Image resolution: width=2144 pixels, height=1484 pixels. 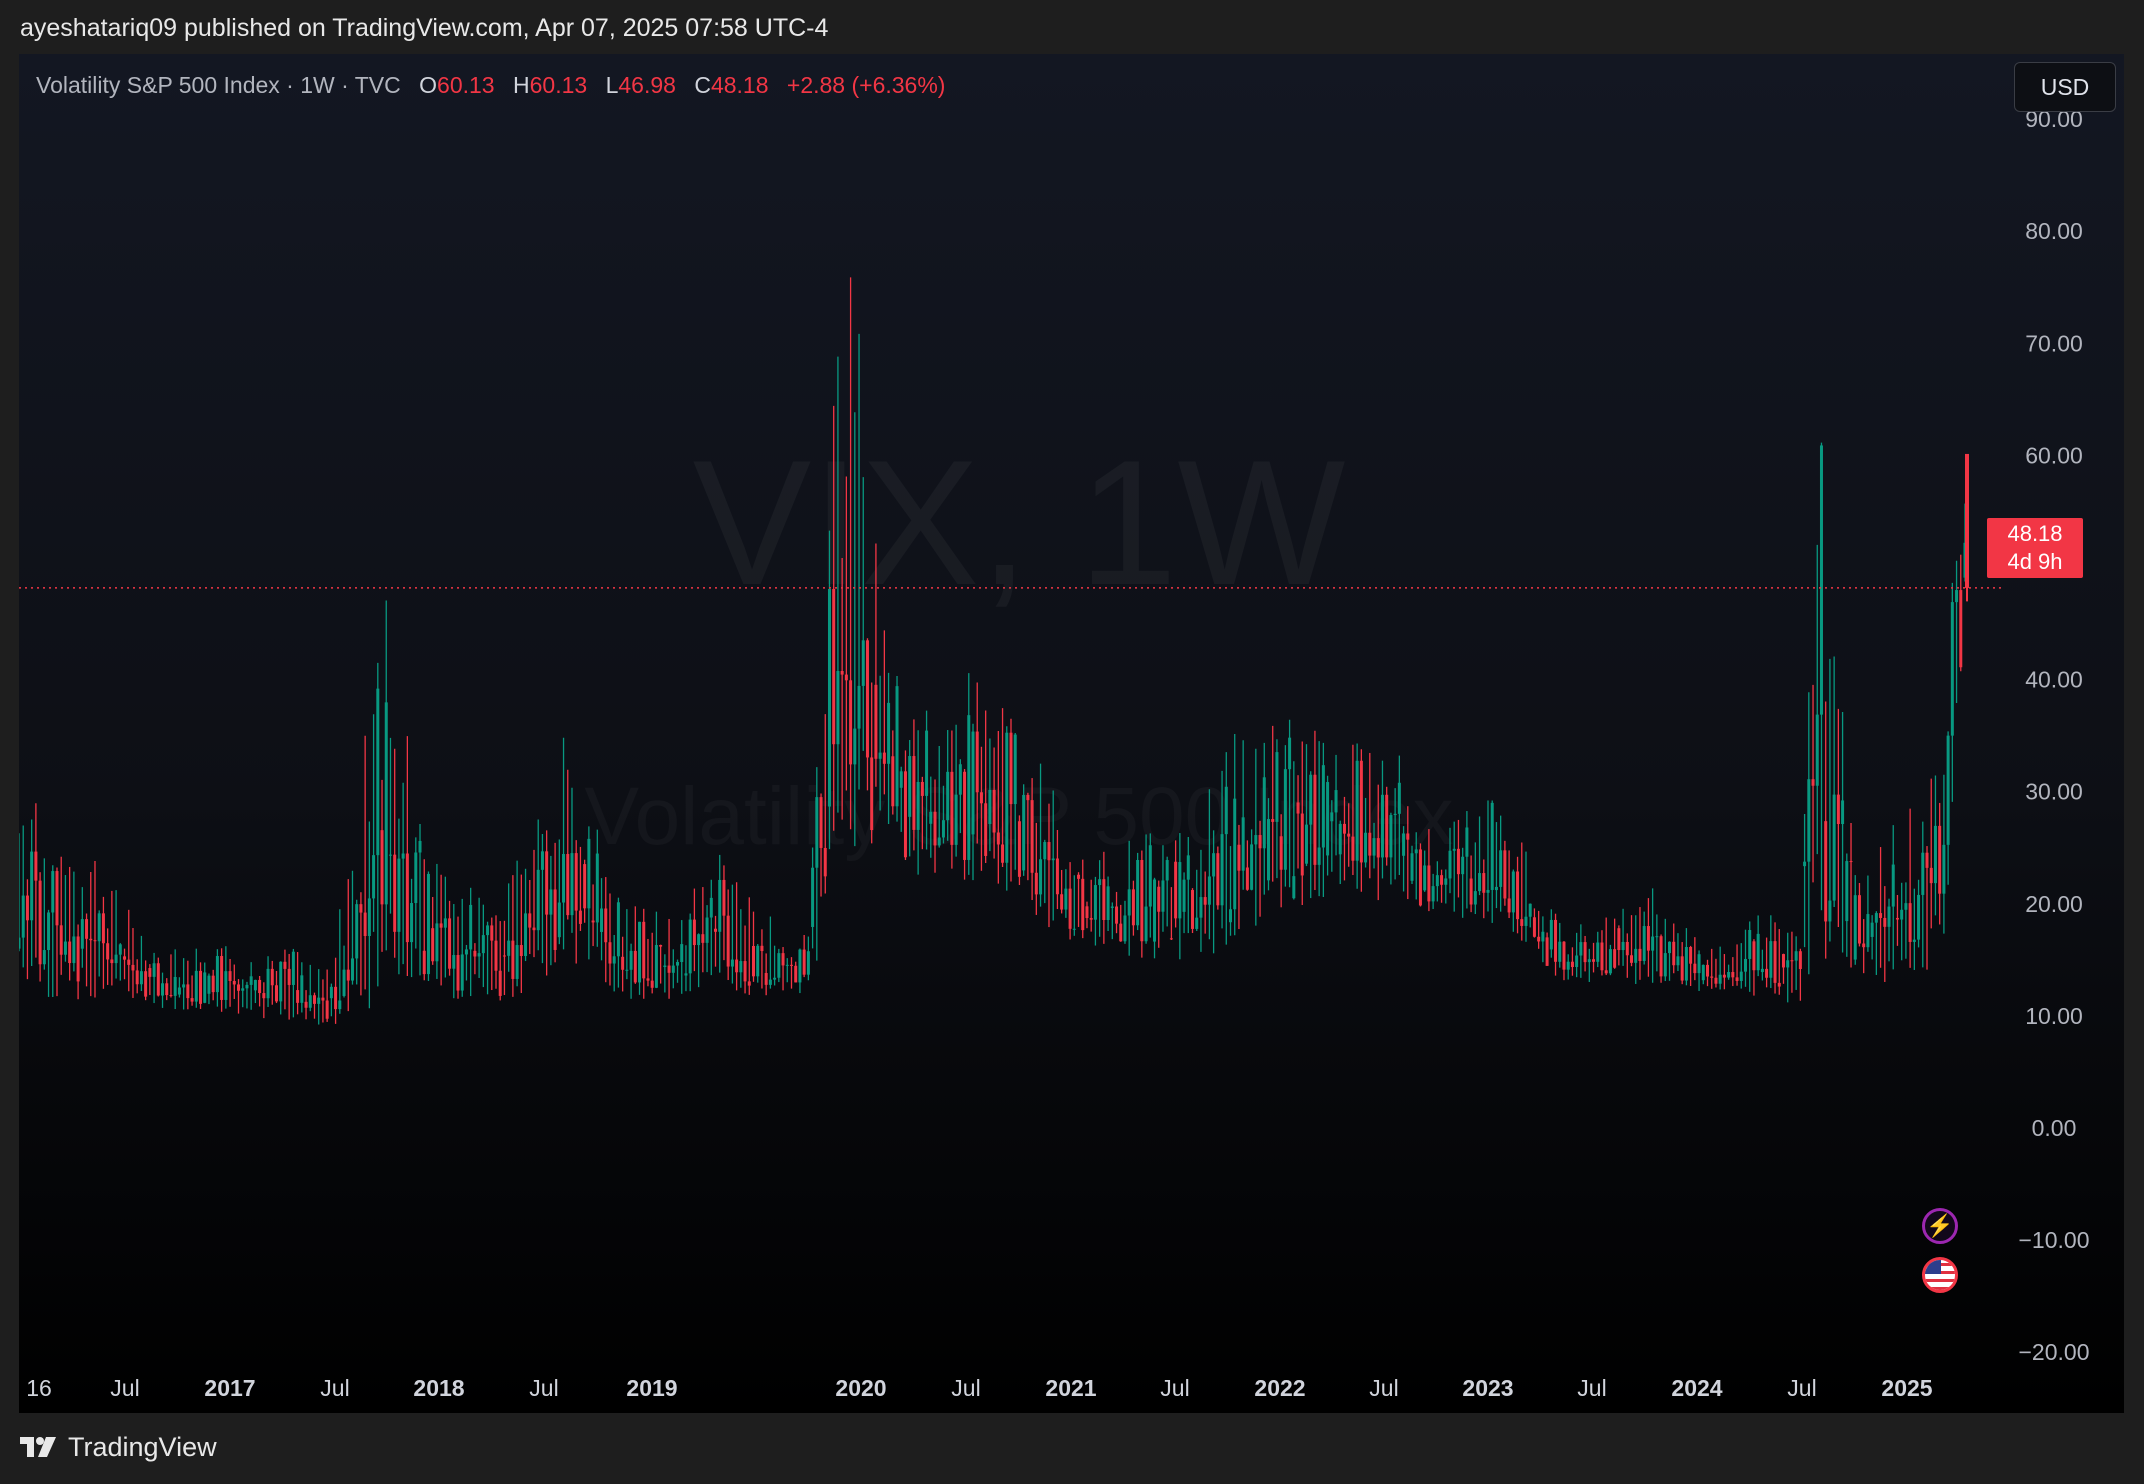 I want to click on price-axis-label: 60.00, so click(x=2054, y=455).